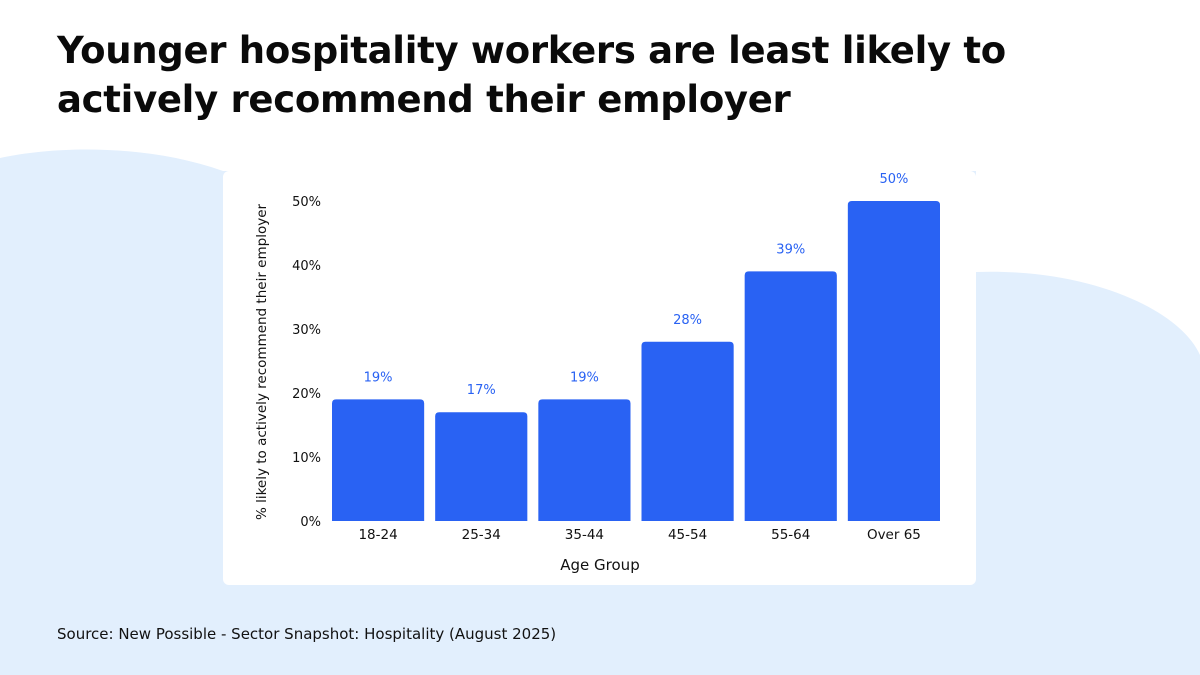  I want to click on bar-value-label: 28%, so click(687, 320).